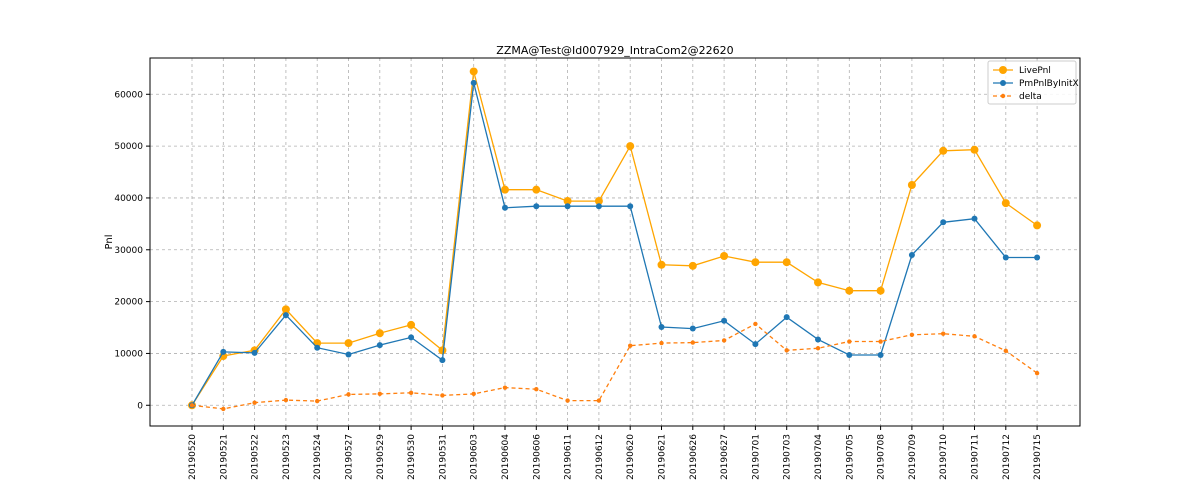 Image resolution: width=1200 pixels, height=484 pixels. Describe the element at coordinates (976, 457) in the screenshot. I see `x-tick-label: 20190711` at that location.